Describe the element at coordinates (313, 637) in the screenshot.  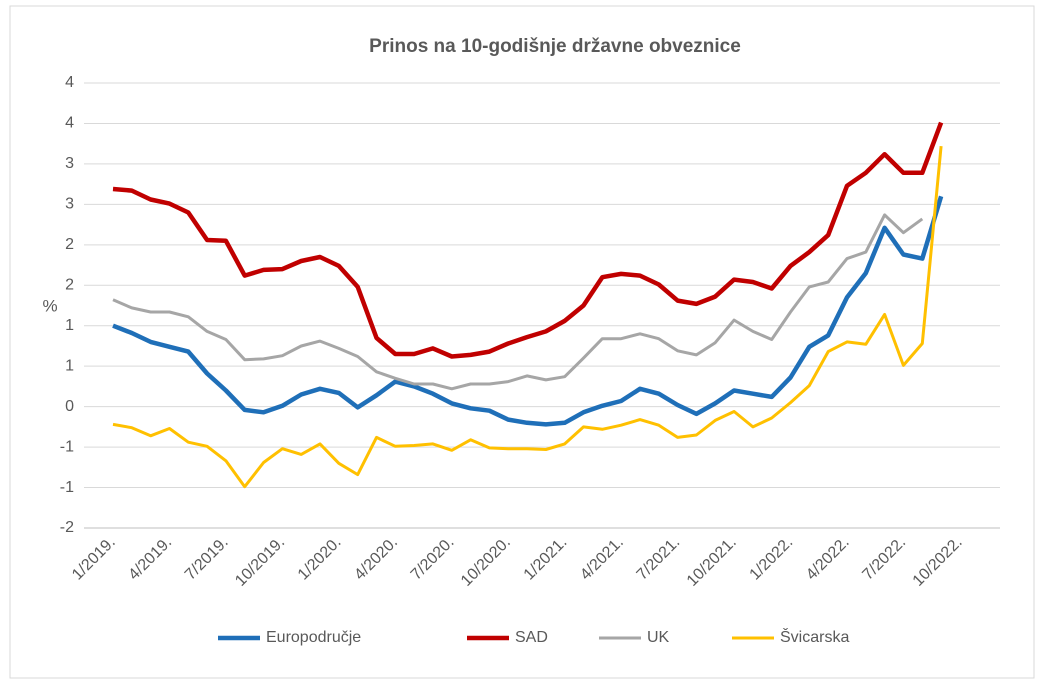
I see `legend-label: Europodručje` at that location.